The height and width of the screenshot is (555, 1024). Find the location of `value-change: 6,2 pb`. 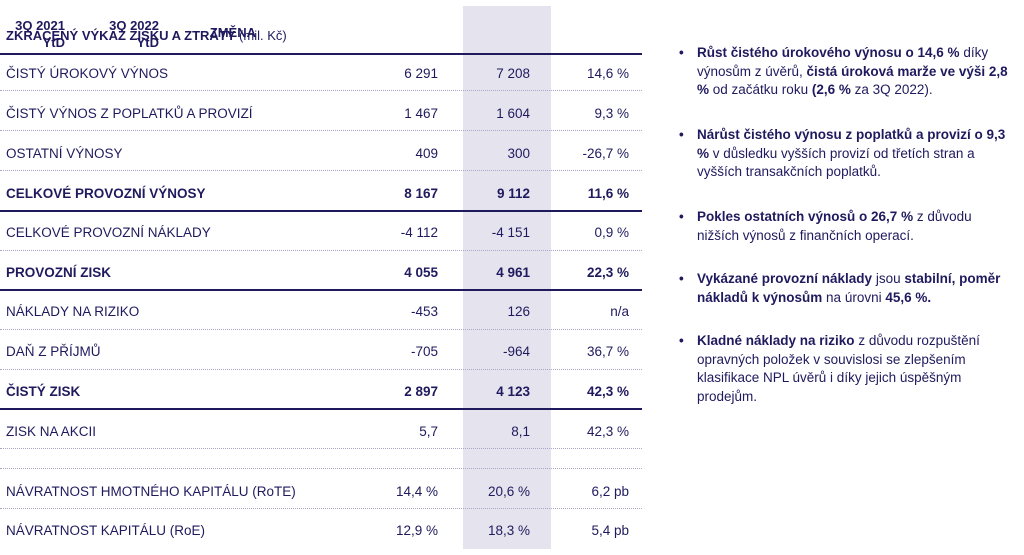

value-change: 6,2 pb is located at coordinates (610, 491).